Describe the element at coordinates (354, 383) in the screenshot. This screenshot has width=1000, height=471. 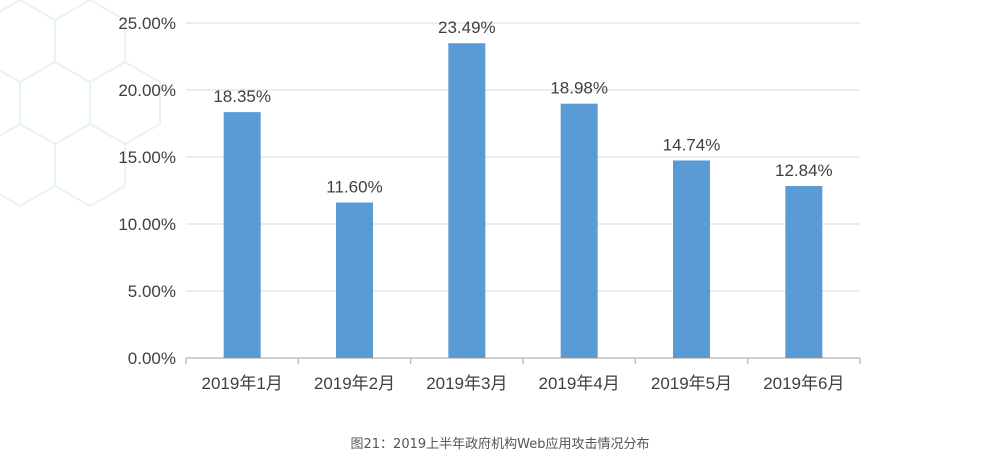
I see `x-tick-label: 2019年2月` at that location.